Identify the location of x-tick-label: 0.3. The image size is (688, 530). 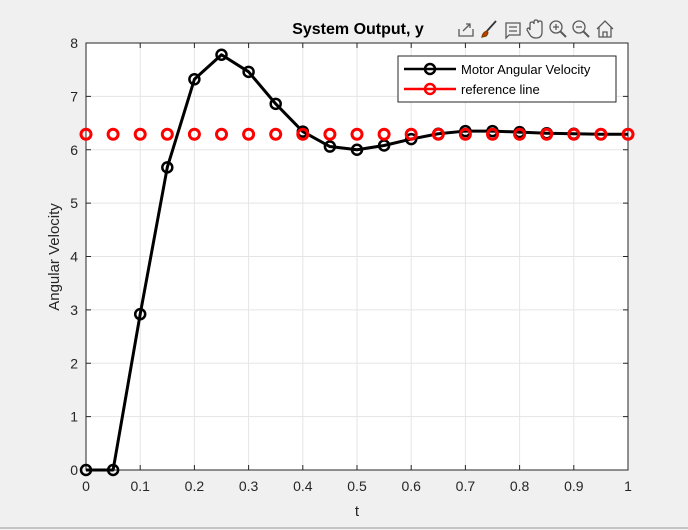
(249, 486).